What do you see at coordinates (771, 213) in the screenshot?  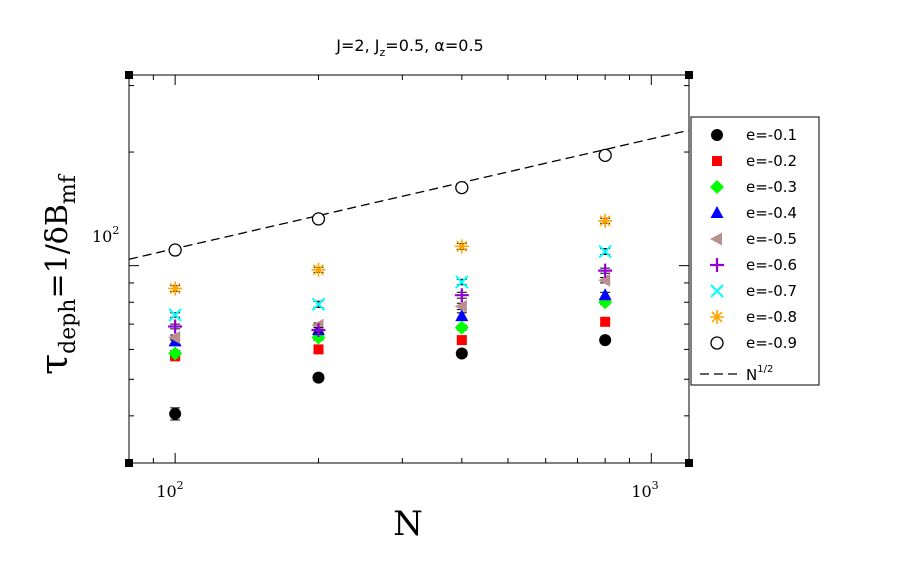 I see `legend-label-e04: e=-0.4` at bounding box center [771, 213].